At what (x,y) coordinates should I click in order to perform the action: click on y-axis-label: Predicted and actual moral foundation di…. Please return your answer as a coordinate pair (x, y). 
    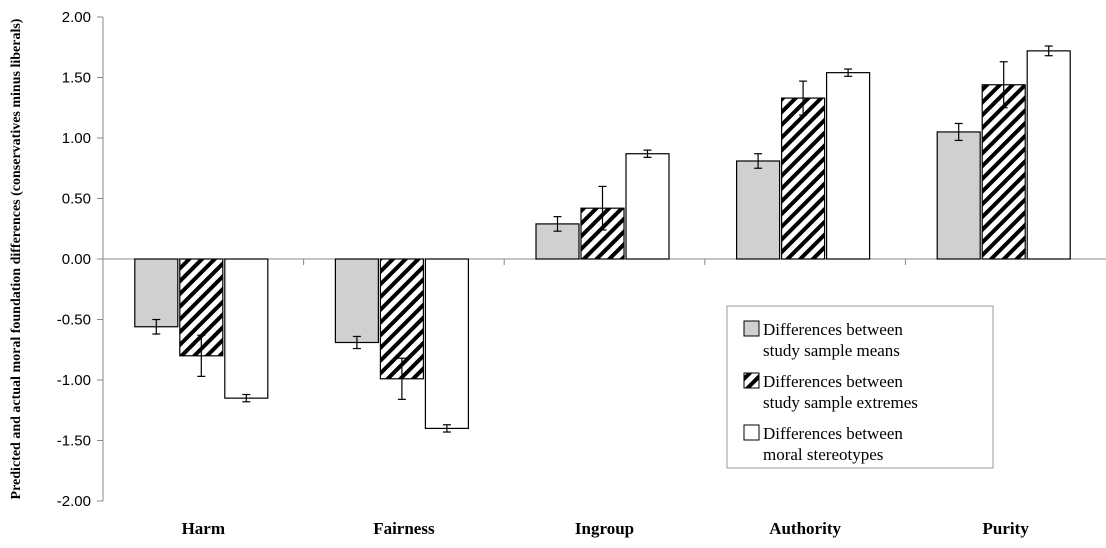
    Looking at the image, I should click on (16, 258).